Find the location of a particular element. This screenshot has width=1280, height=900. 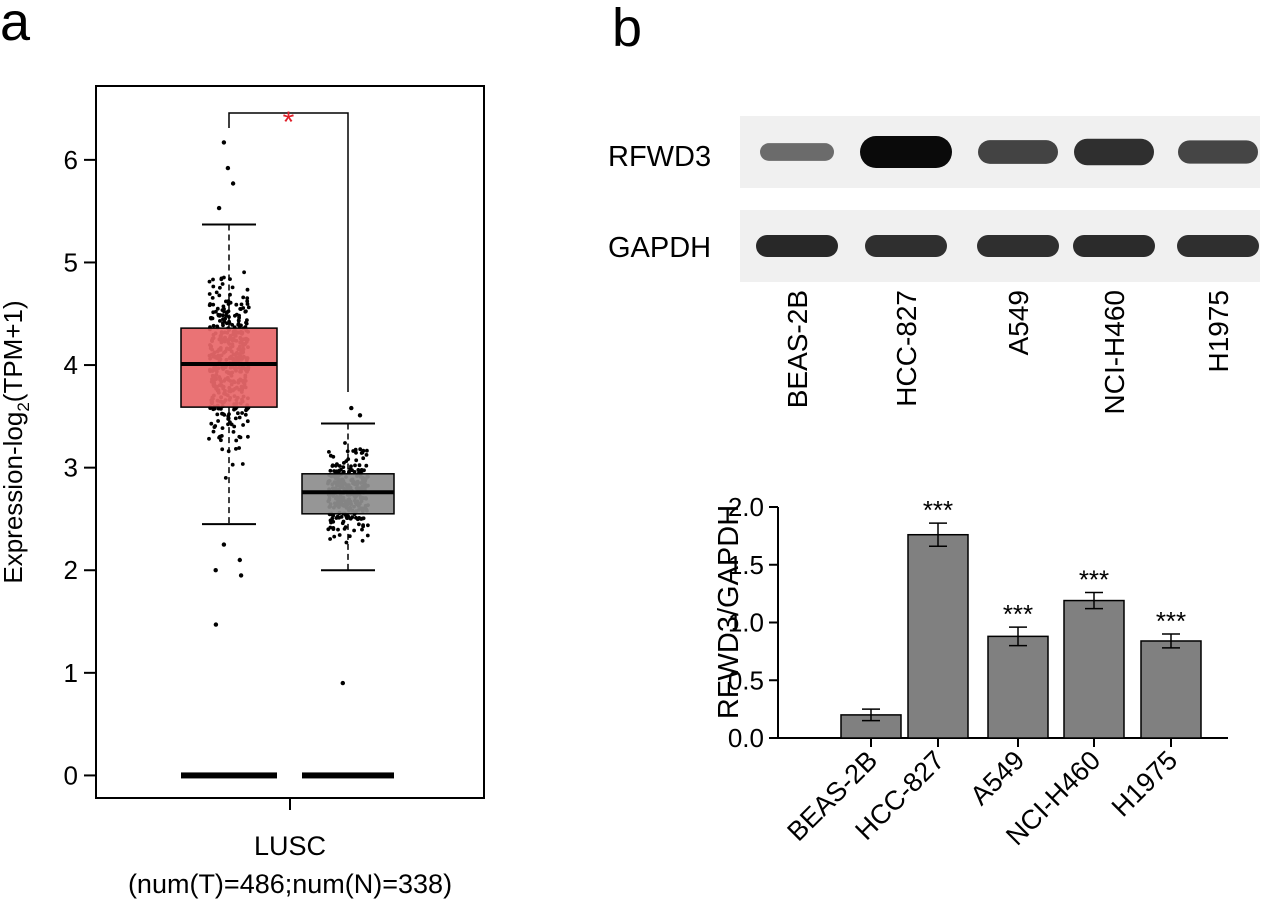

boxes is located at coordinates (287, 397).